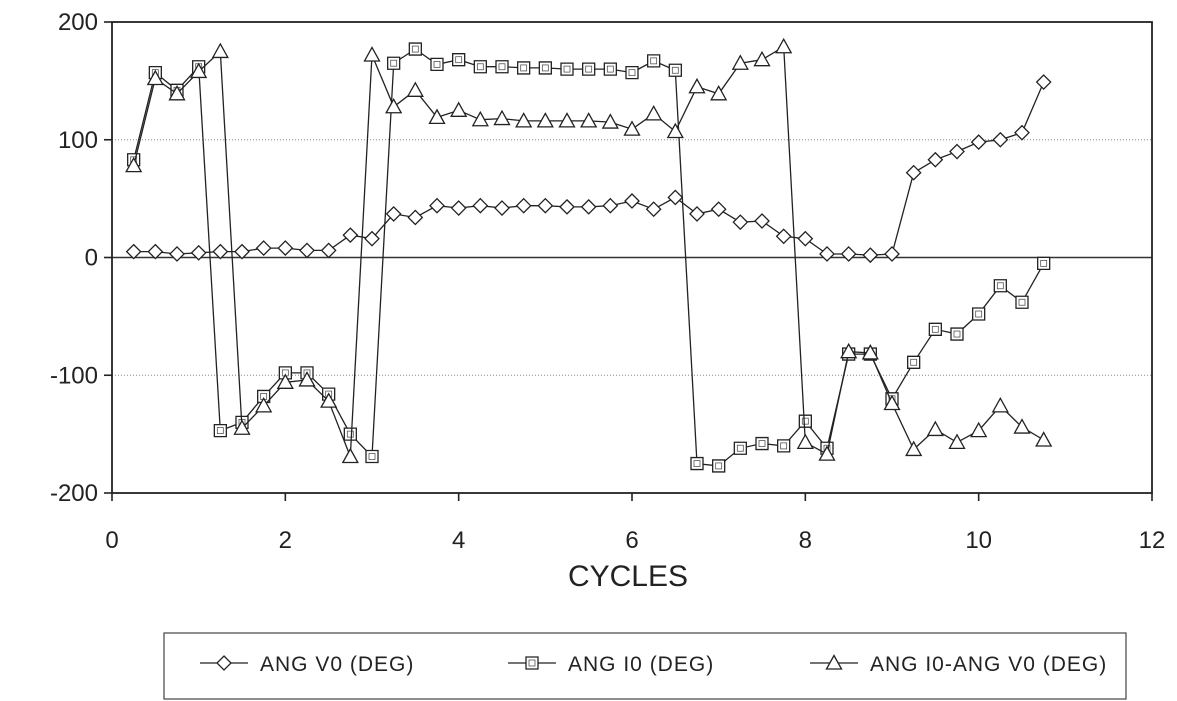 Image resolution: width=1177 pixels, height=701 pixels. Describe the element at coordinates (631, 540) in the screenshot. I see `x-tick-label: 6` at that location.